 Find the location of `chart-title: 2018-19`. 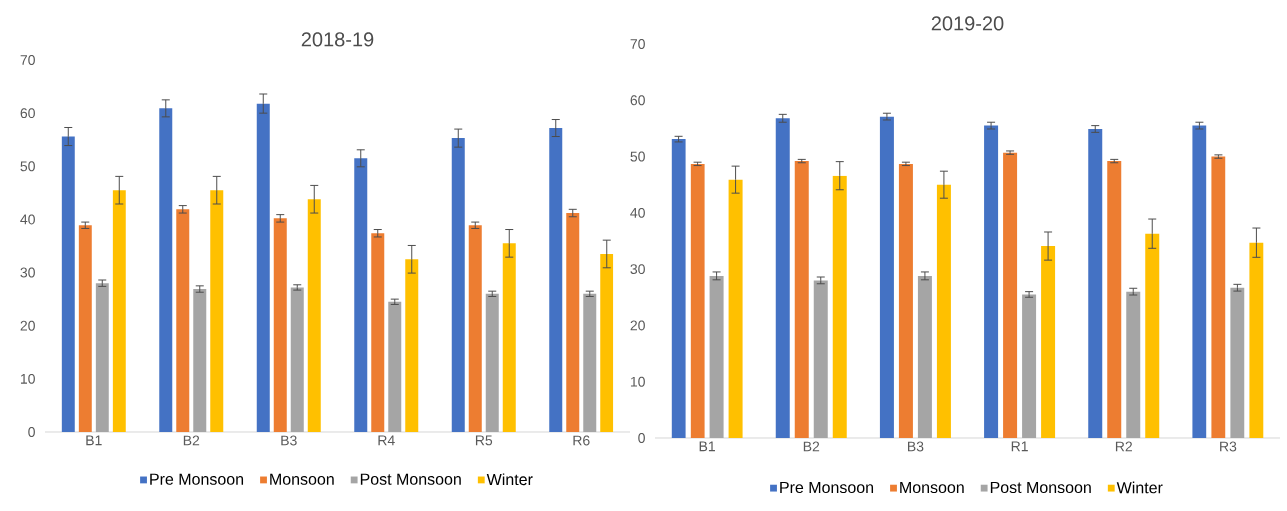

chart-title: 2018-19 is located at coordinates (337, 39).